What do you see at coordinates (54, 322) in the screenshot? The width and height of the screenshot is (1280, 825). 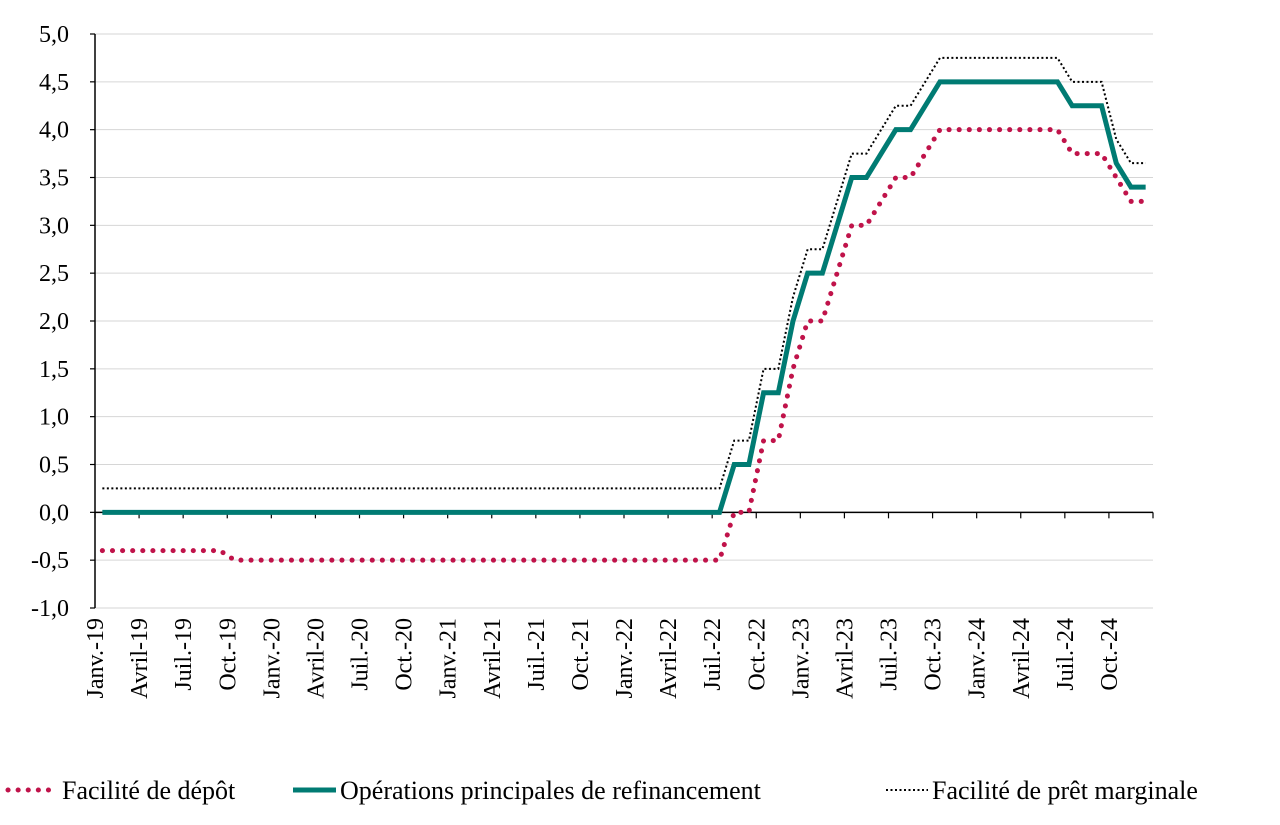 I see `y-tick-label: 2,0` at bounding box center [54, 322].